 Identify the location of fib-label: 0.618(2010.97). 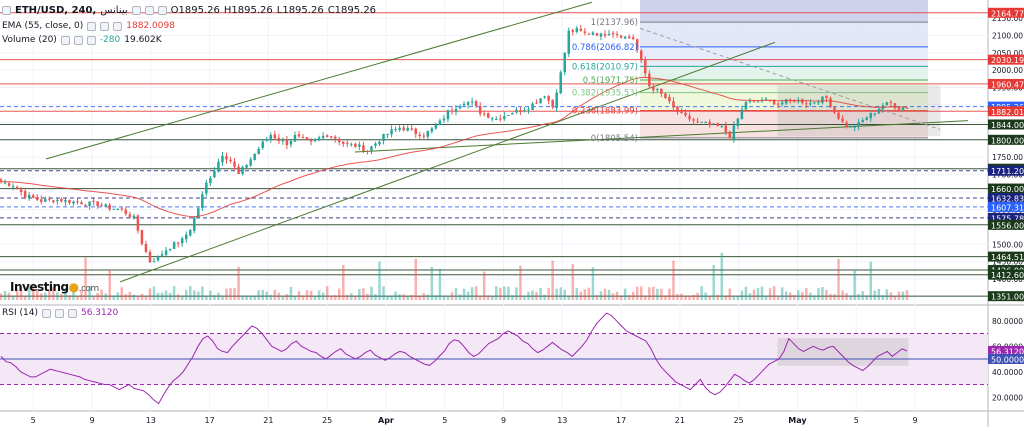
(605, 67).